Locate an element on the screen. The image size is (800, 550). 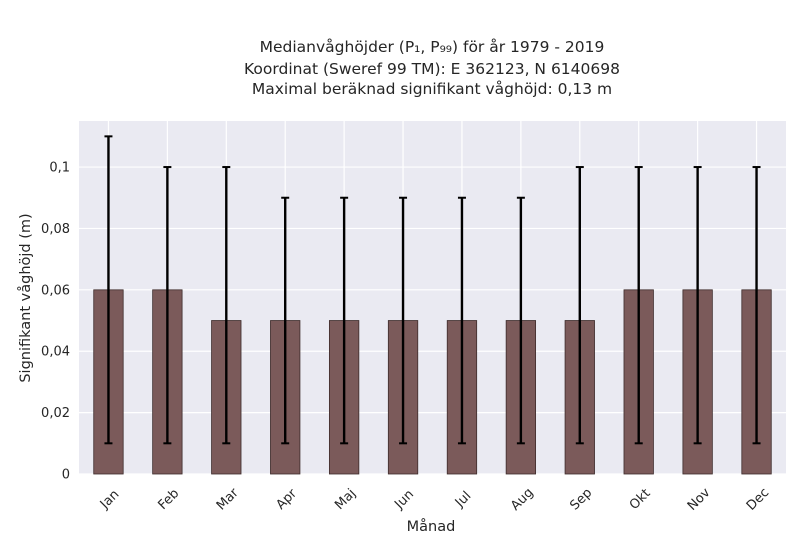
x-tick-label: Dec is located at coordinates (758, 499).